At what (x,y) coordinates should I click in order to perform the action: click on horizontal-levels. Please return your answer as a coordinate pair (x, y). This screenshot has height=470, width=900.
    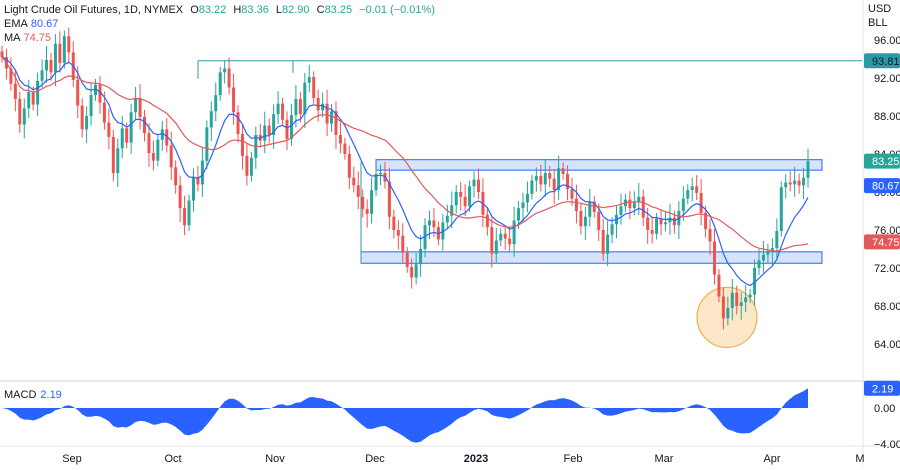
    Looking at the image, I should click on (529, 69).